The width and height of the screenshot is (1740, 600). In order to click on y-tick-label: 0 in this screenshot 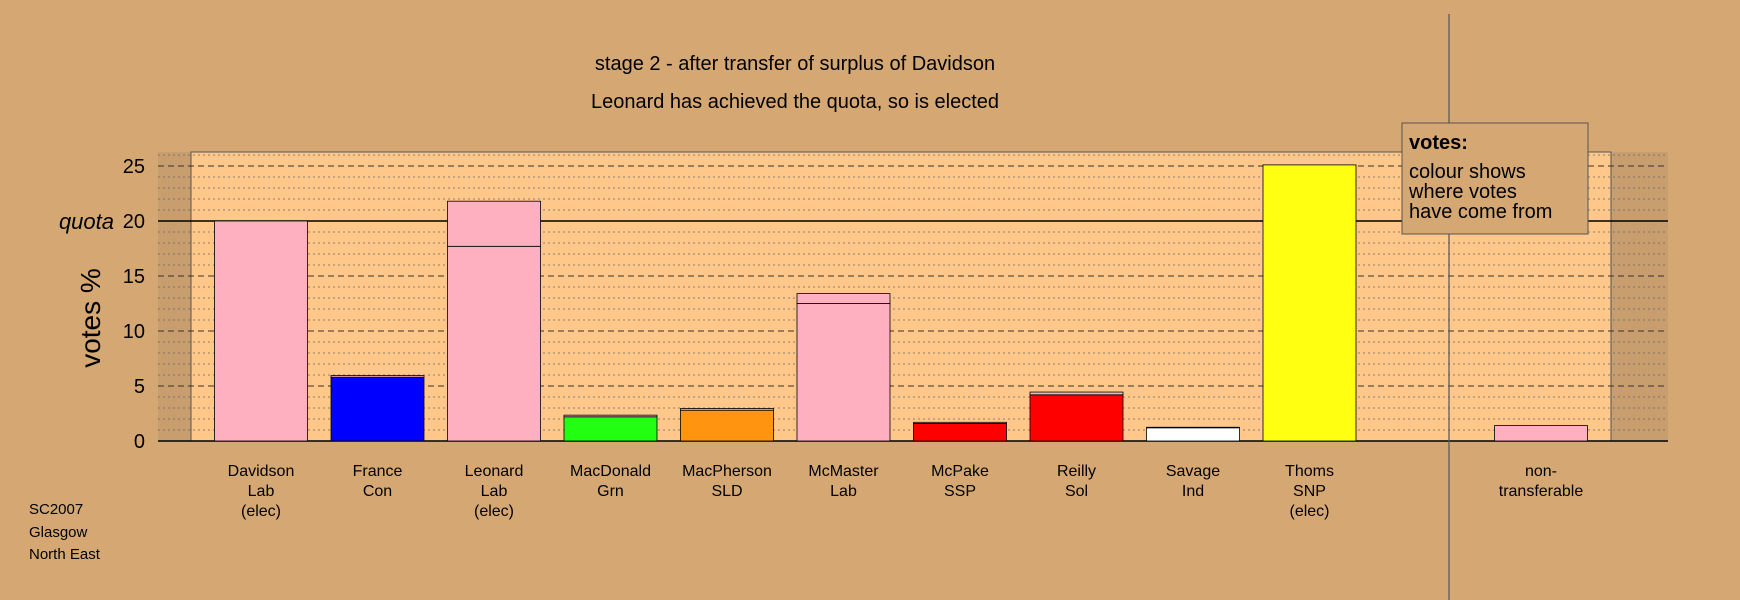, I will do `click(139, 442)`.